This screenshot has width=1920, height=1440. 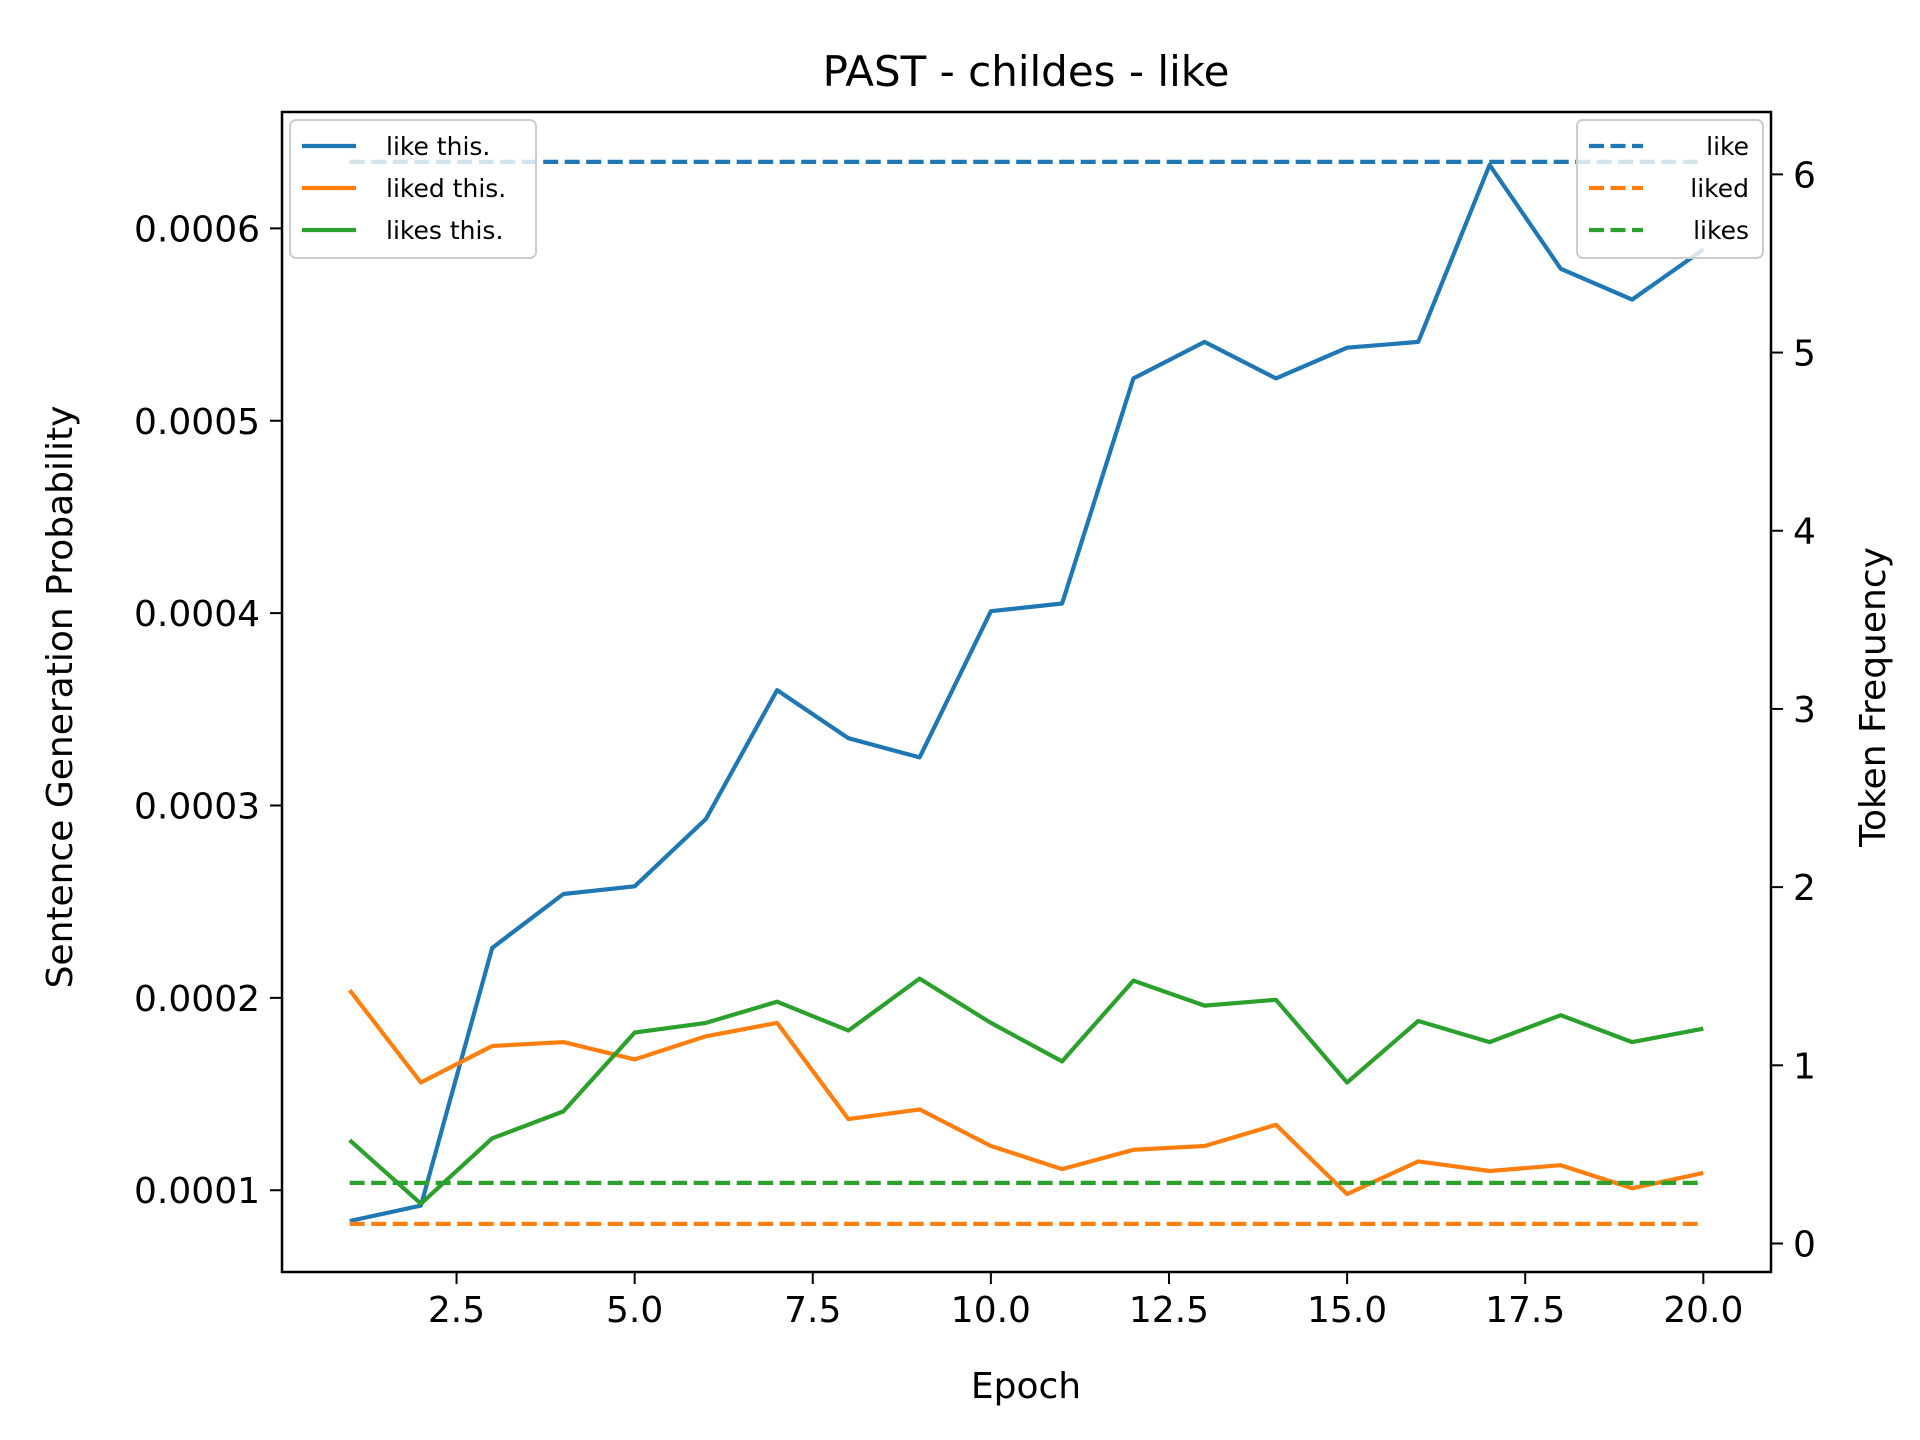 I want to click on x-tick-label: 20.0, so click(x=1703, y=1310).